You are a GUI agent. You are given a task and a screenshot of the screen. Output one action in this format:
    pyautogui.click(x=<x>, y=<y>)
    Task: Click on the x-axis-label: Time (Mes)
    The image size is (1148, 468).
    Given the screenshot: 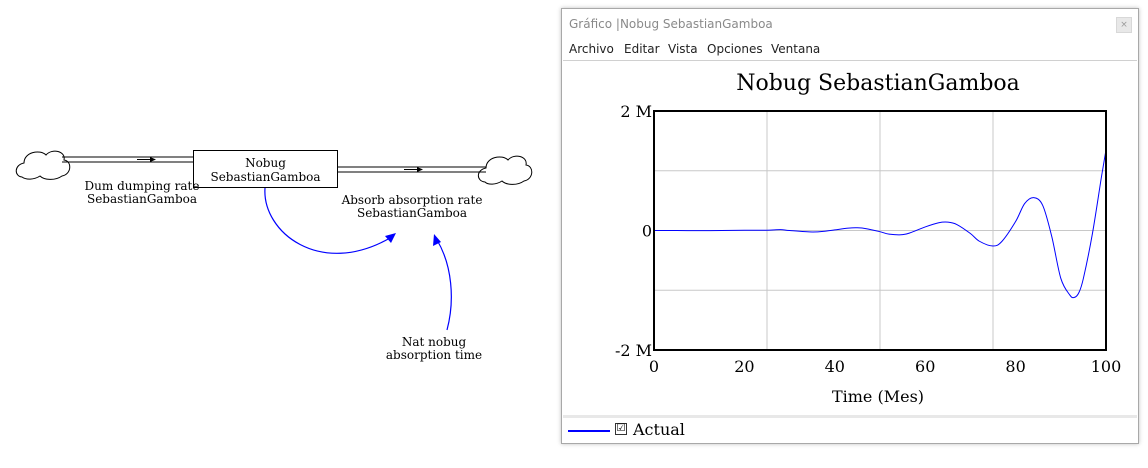 What is the action you would take?
    pyautogui.click(x=878, y=396)
    